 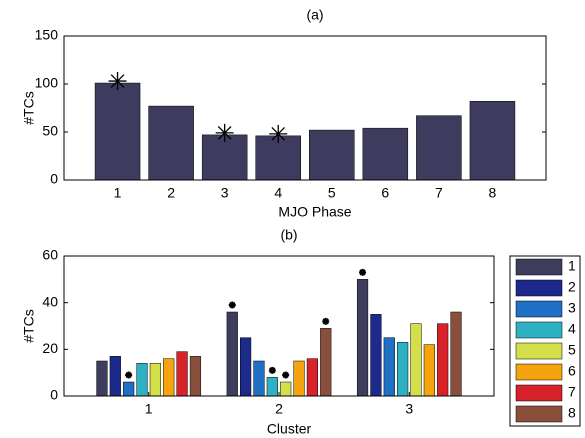 What do you see at coordinates (572, 287) in the screenshot?
I see `legend-label: 2` at bounding box center [572, 287].